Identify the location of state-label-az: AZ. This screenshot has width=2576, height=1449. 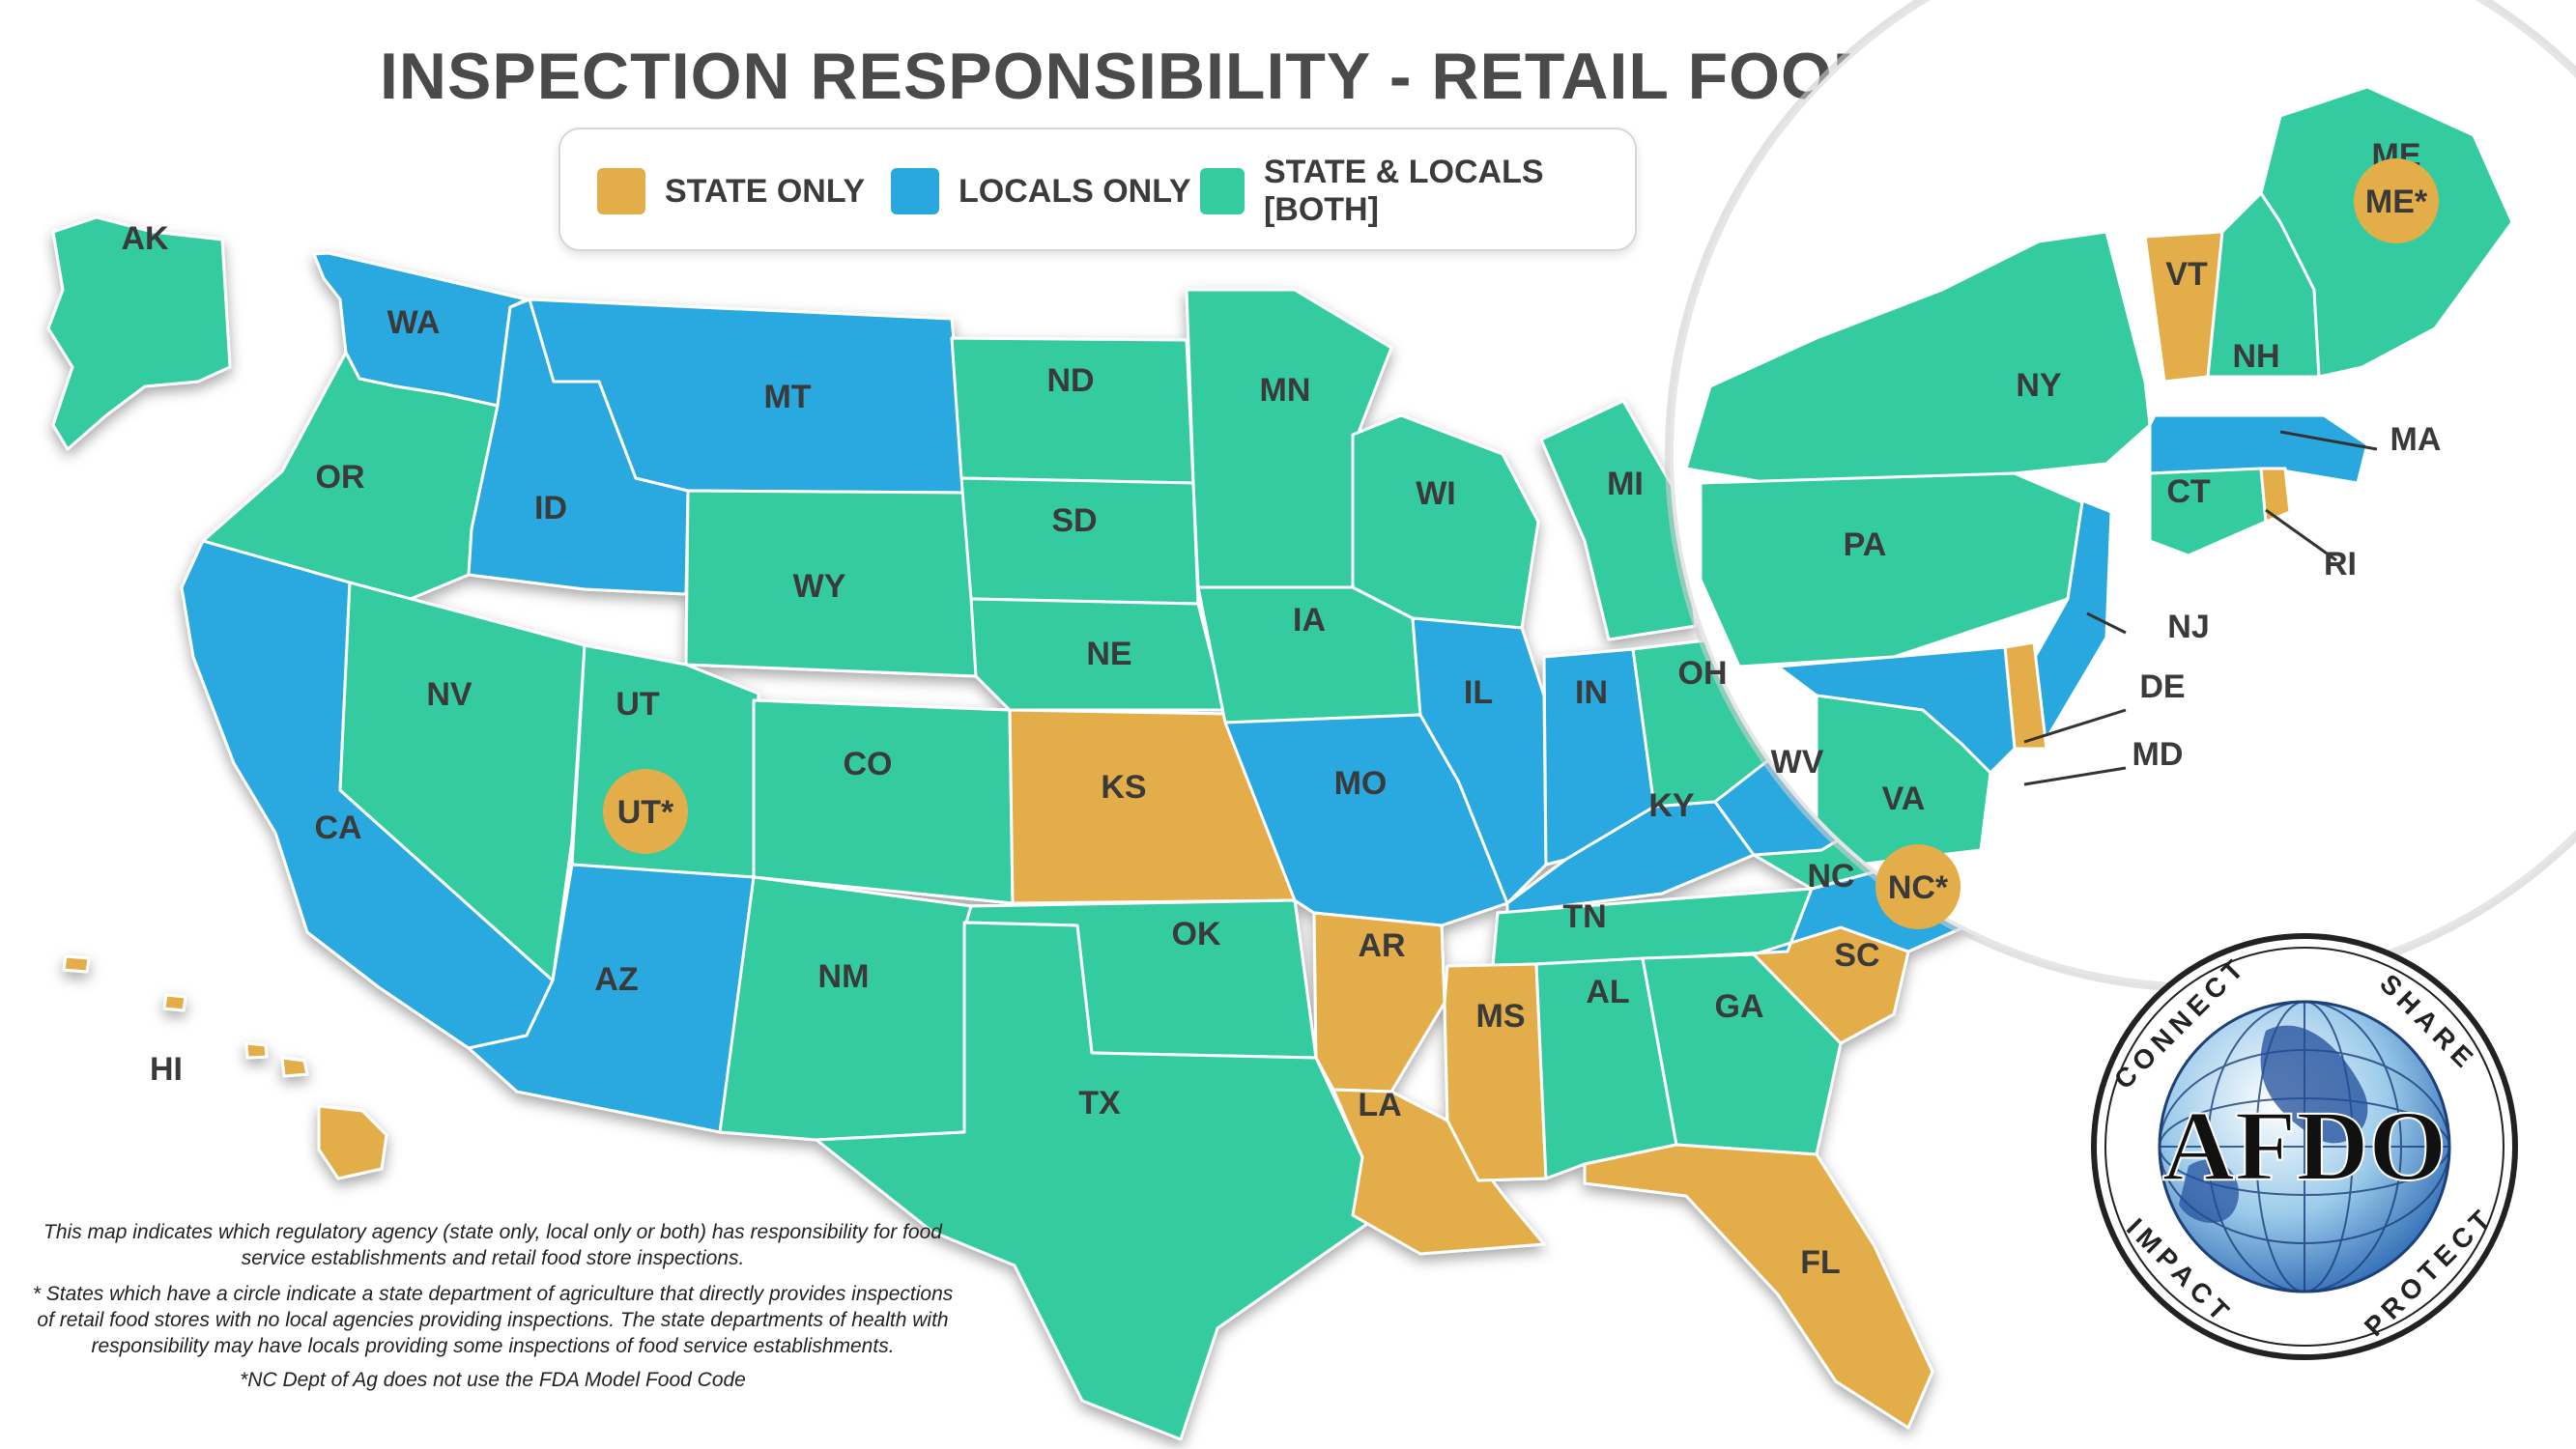
(616, 979).